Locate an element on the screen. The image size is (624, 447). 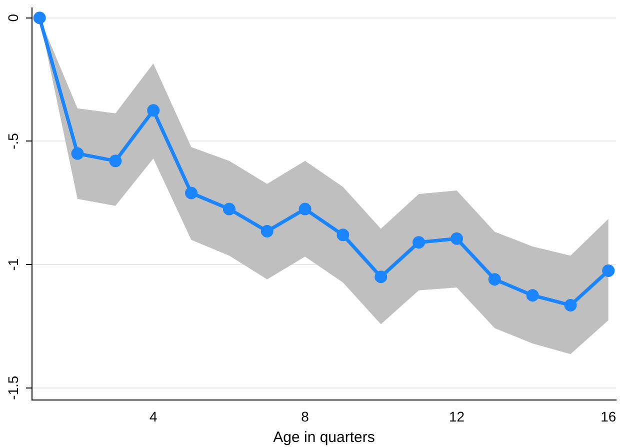
x-tick-label: 12 is located at coordinates (456, 416).